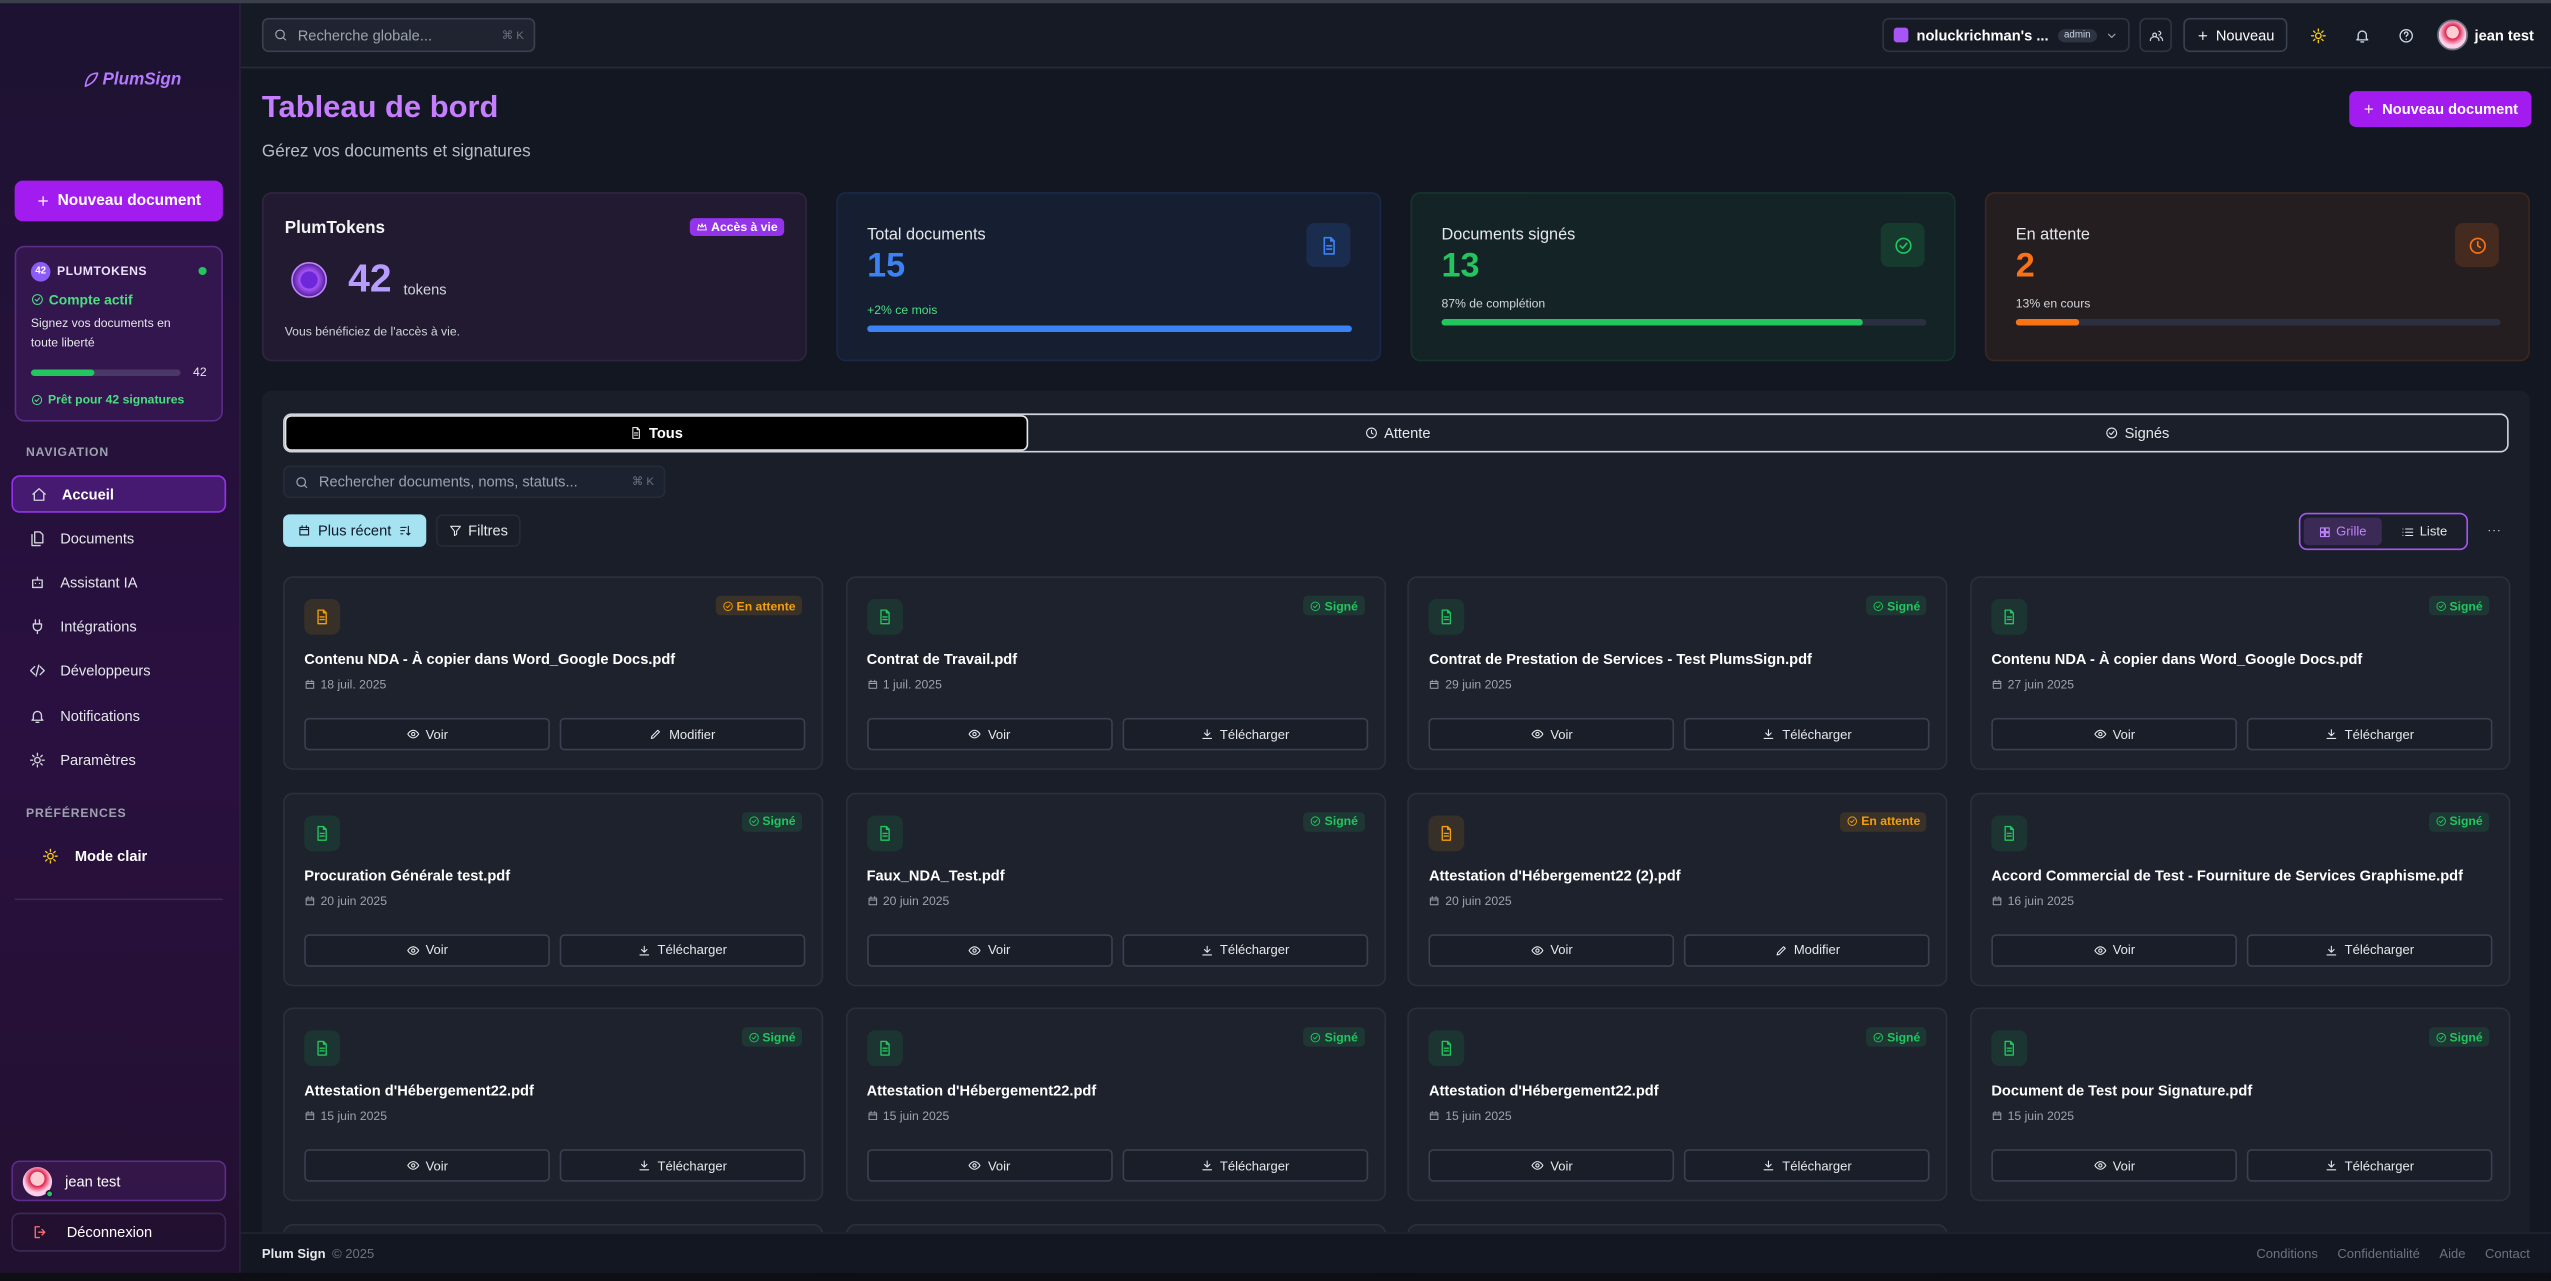  Describe the element at coordinates (2122, 1090) in the screenshot. I see `document-name: Document de Test pour Signature.pdf` at that location.